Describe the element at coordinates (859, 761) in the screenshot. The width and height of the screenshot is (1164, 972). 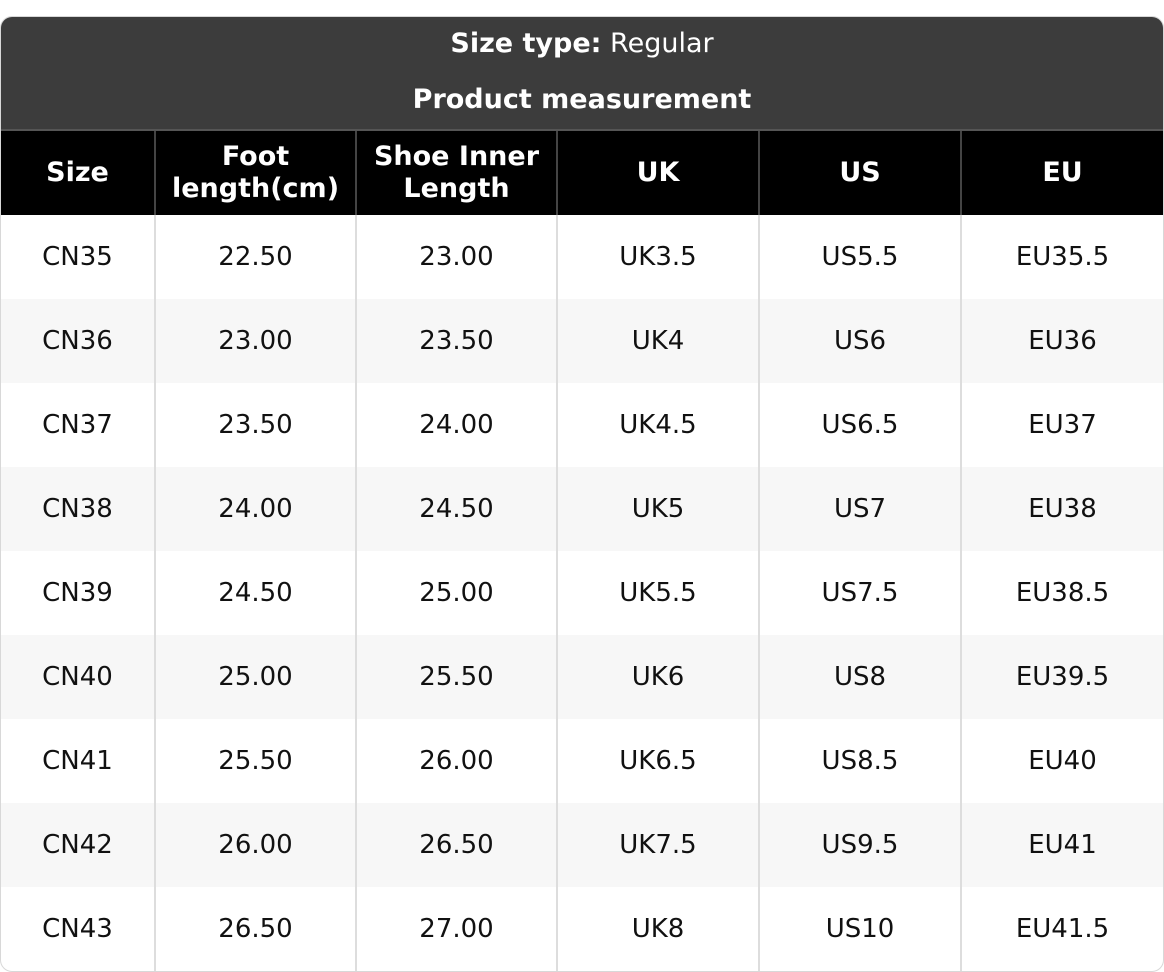
I see `table-cell: US8.5` at that location.